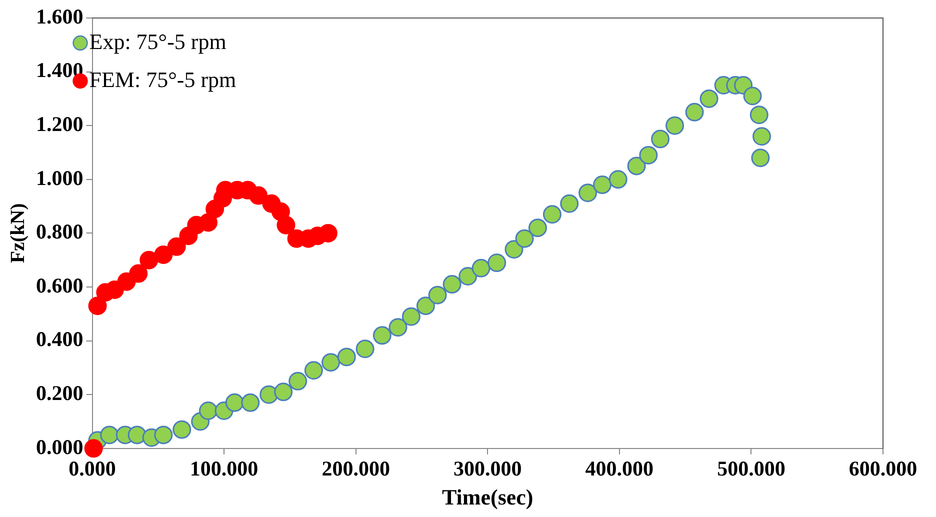 The image size is (936, 517). I want to click on y-tick-label: 1.600, so click(60, 16).